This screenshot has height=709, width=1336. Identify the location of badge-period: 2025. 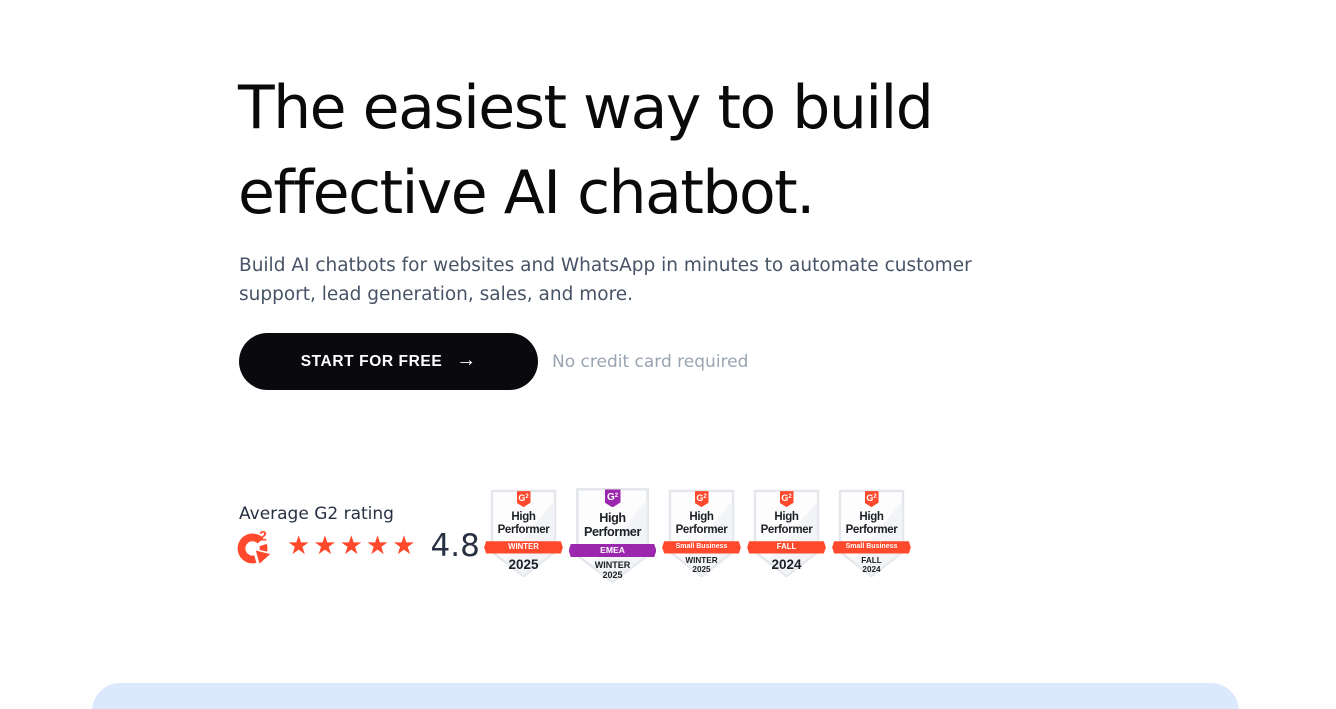
(523, 564).